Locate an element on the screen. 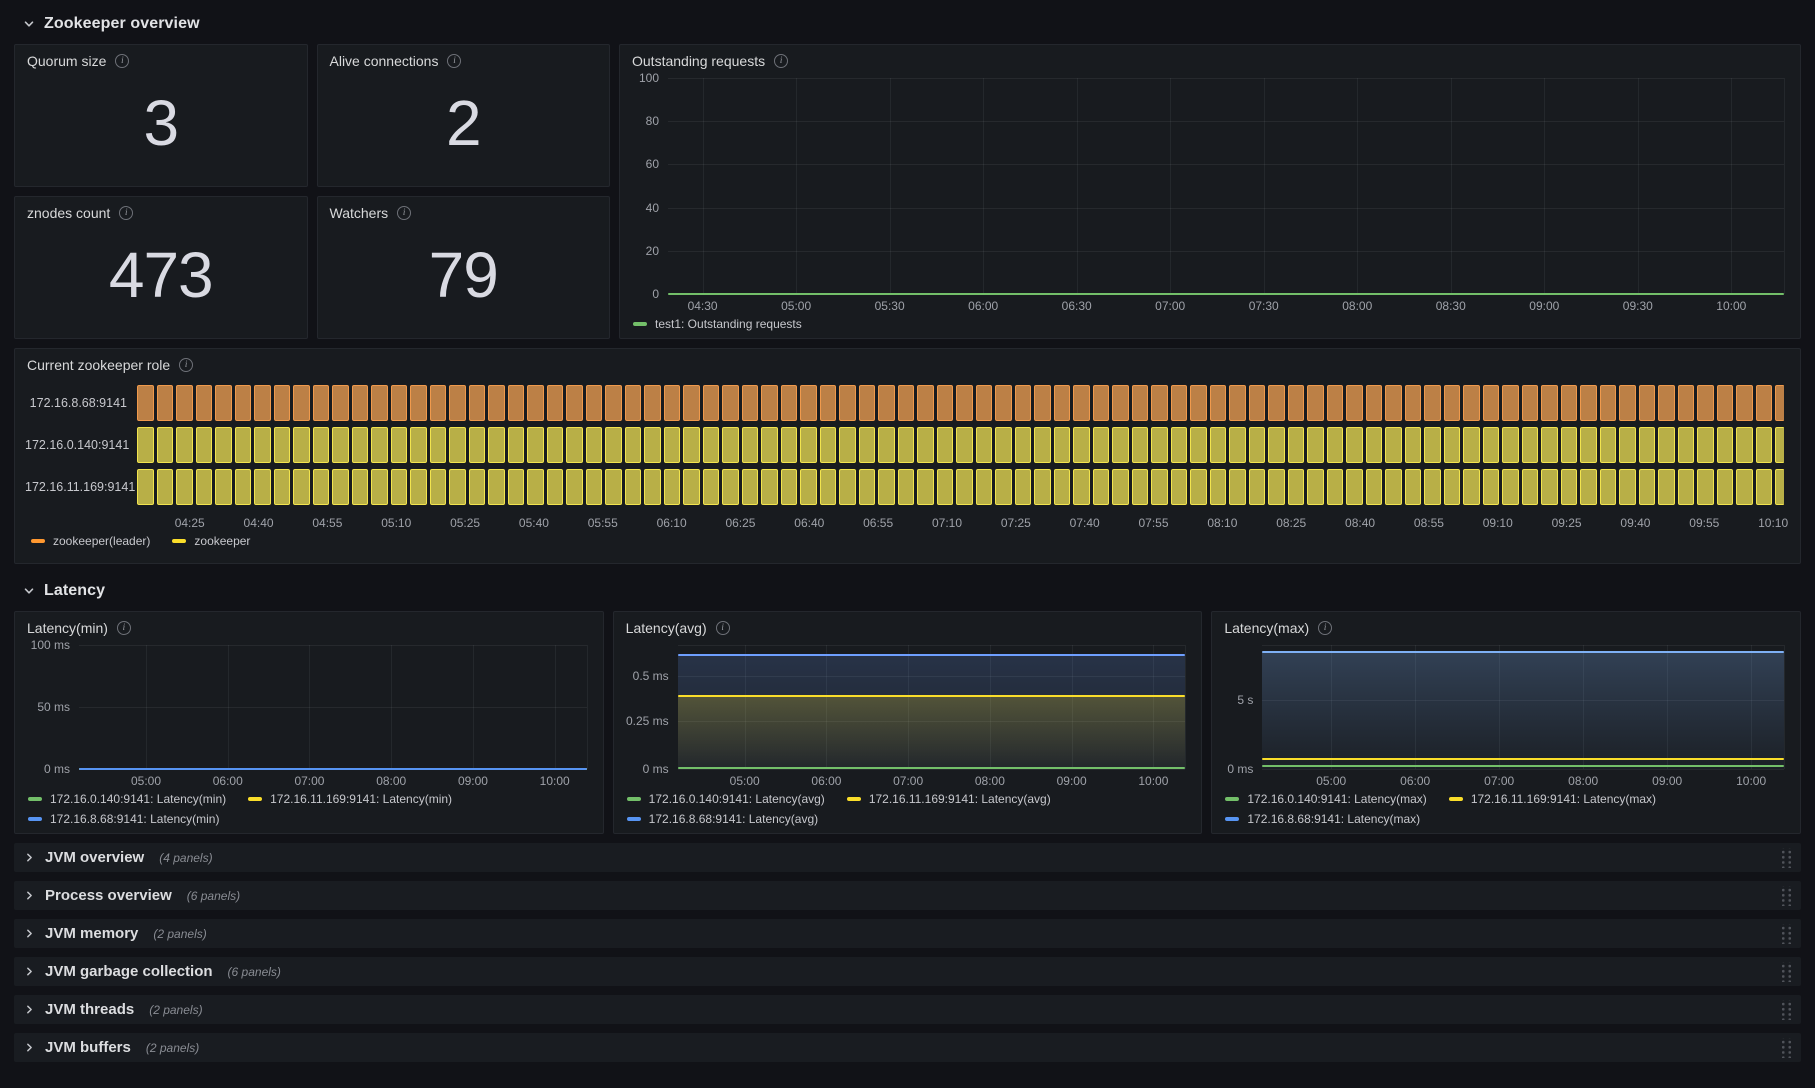 This screenshot has height=1088, width=1815. section-row-zookeeper-overview: Zookeeper overview is located at coordinates (907, 24).